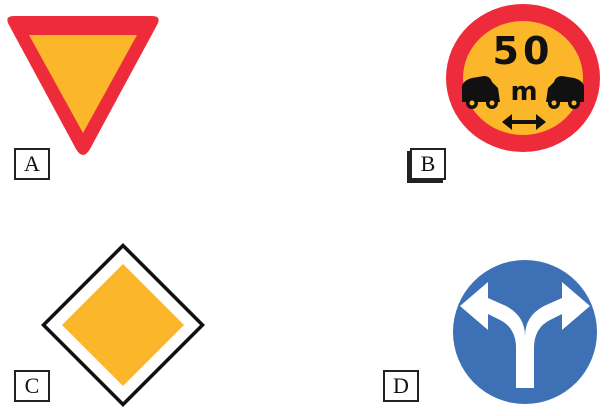  I want to click on left-car-icon, so click(481, 92).